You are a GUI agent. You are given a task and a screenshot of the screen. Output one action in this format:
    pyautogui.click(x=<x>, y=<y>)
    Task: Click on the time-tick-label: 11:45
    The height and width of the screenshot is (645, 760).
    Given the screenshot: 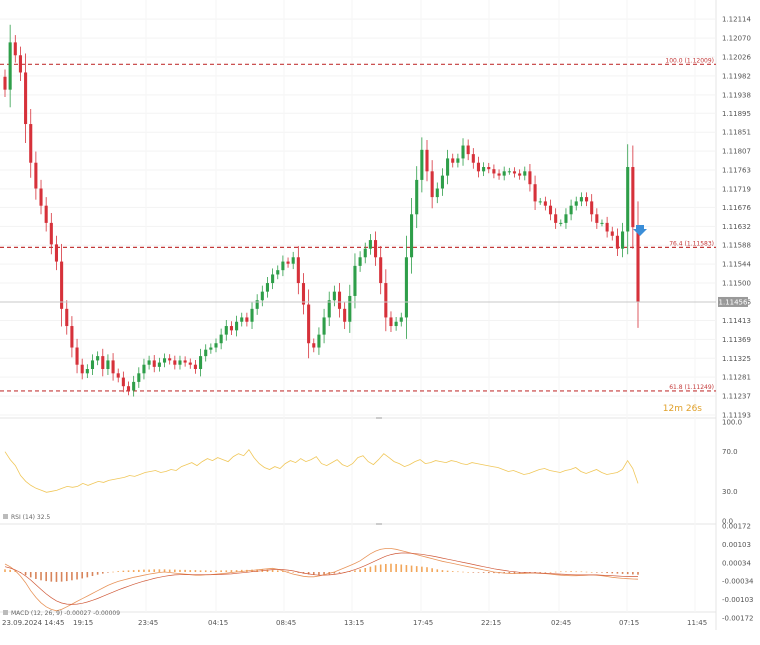 What is the action you would take?
    pyautogui.click(x=697, y=623)
    